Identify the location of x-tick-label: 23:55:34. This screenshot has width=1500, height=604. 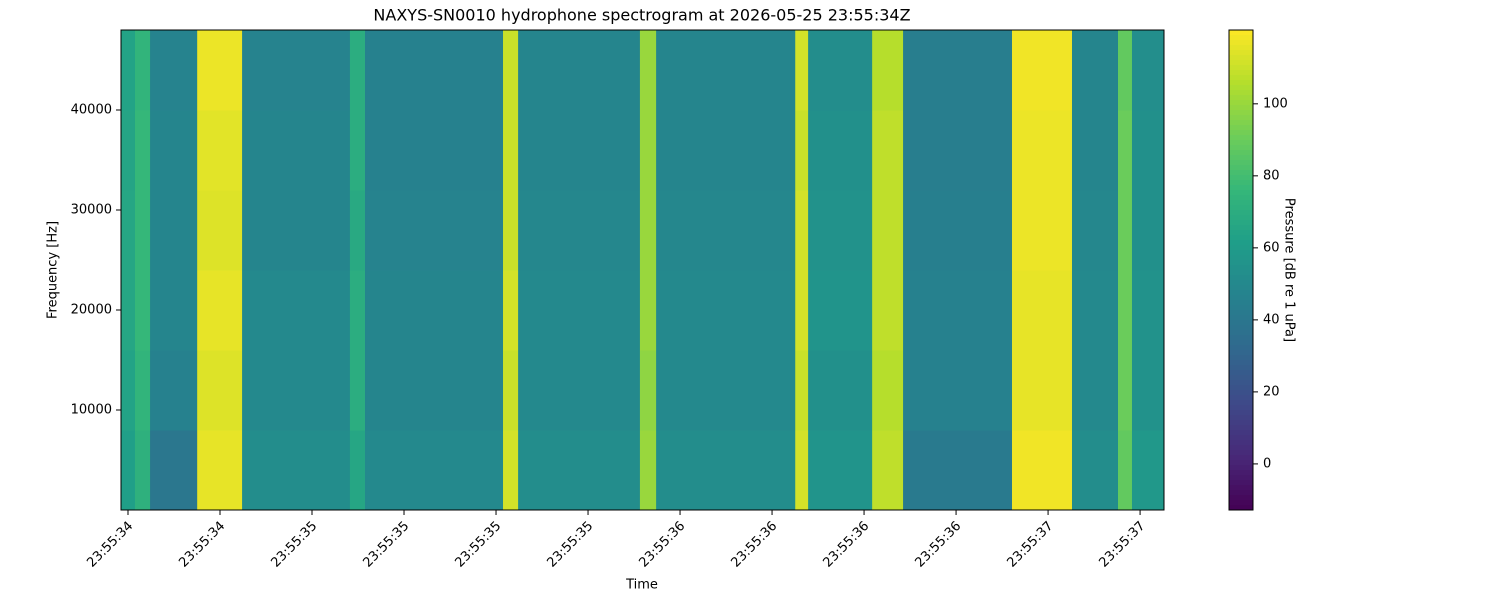
(110, 545).